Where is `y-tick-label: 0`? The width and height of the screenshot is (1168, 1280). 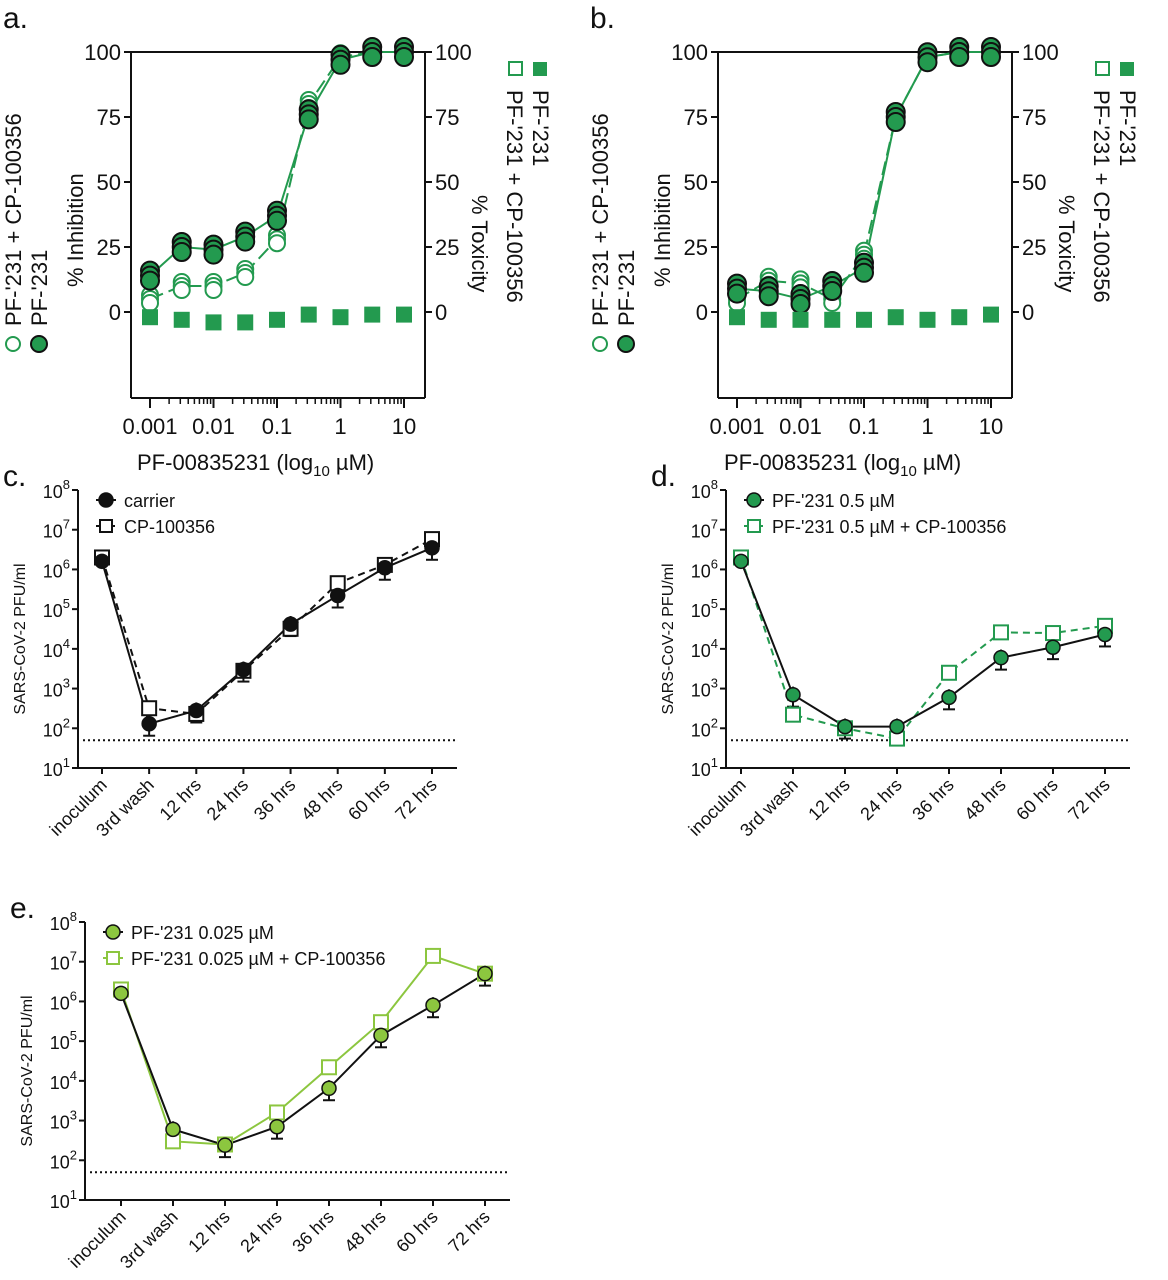 y-tick-label: 0 is located at coordinates (702, 312).